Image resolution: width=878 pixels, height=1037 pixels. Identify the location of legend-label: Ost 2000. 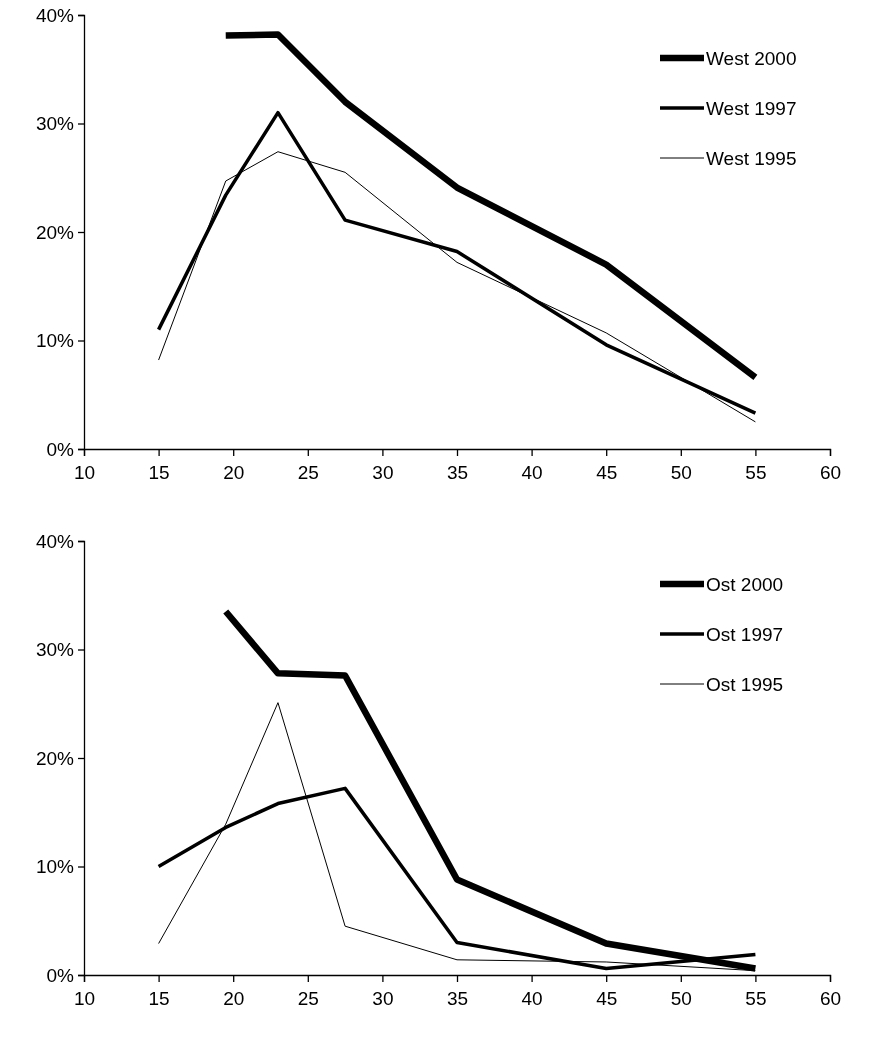
(745, 584).